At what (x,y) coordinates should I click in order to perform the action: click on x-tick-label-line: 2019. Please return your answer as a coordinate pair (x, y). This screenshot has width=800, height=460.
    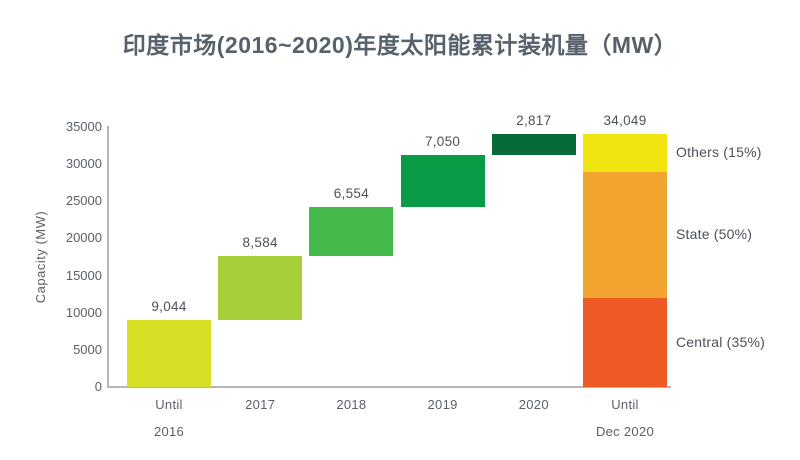
    Looking at the image, I should click on (442, 404).